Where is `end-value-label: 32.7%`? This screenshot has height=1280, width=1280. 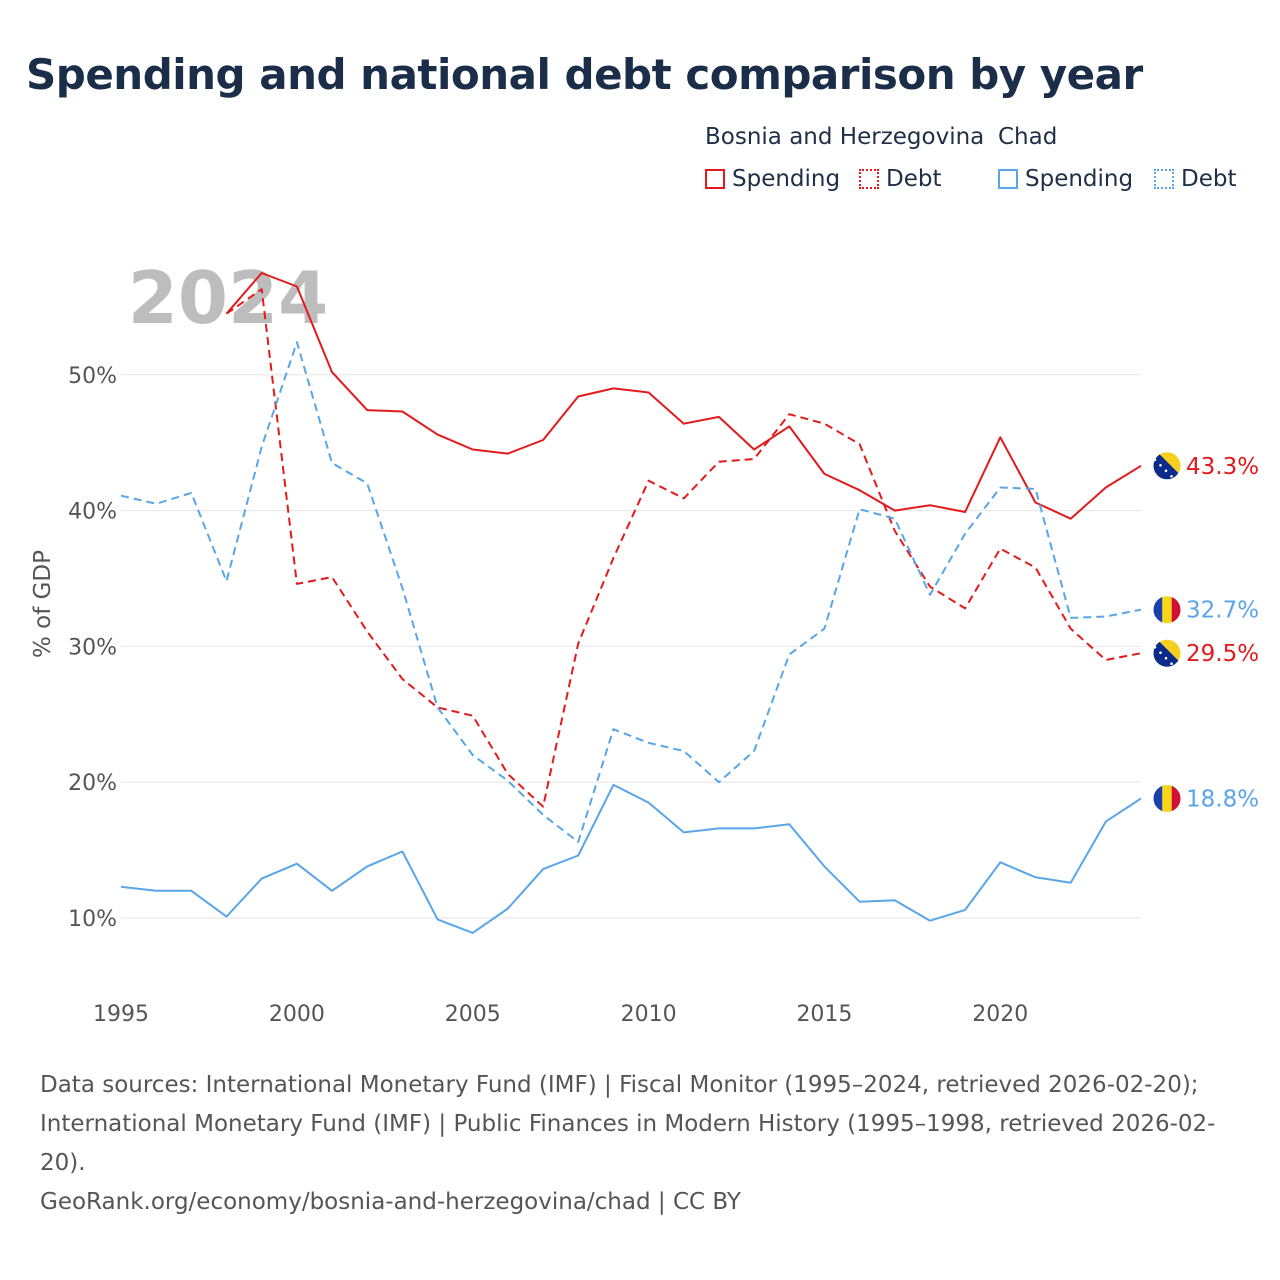
end-value-label: 32.7% is located at coordinates (1222, 611).